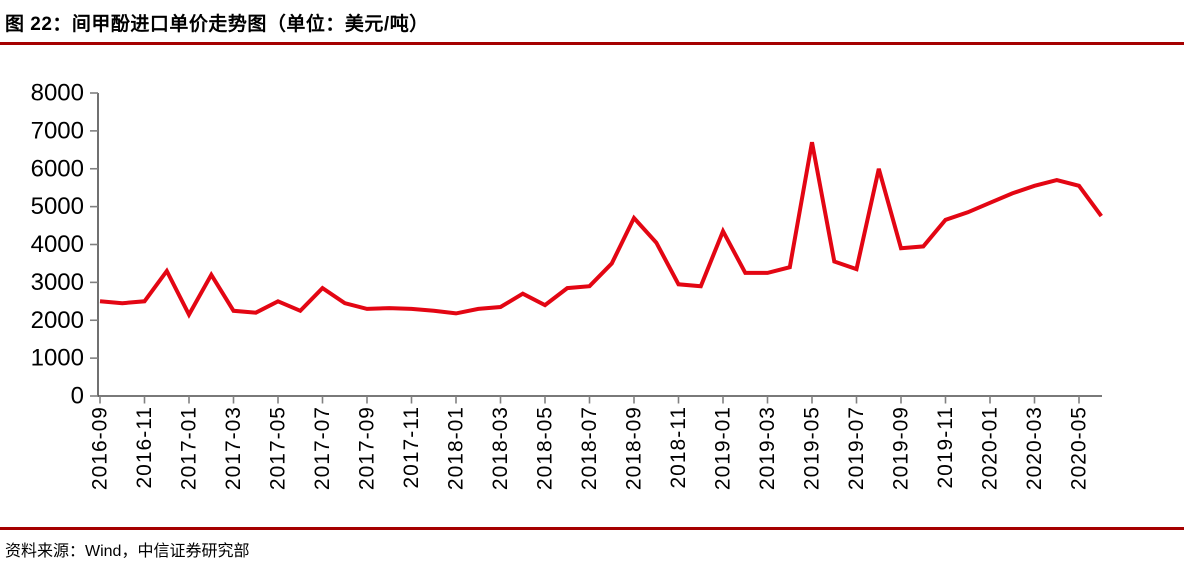  Describe the element at coordinates (322, 448) in the screenshot. I see `x-tick-label: 2017-07` at that location.